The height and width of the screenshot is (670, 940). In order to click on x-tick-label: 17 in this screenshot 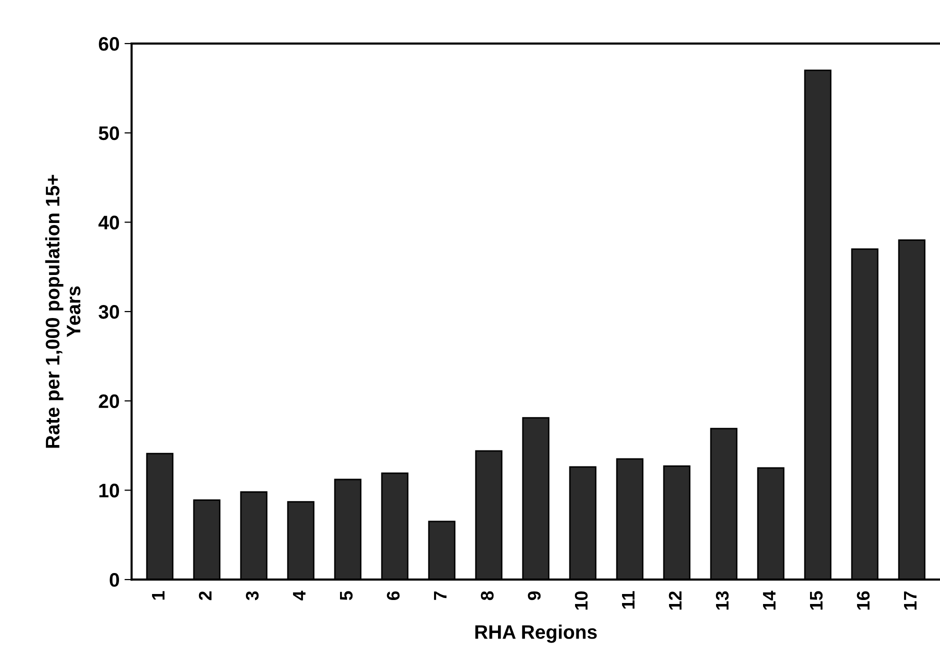, I will do `click(910, 600)`.